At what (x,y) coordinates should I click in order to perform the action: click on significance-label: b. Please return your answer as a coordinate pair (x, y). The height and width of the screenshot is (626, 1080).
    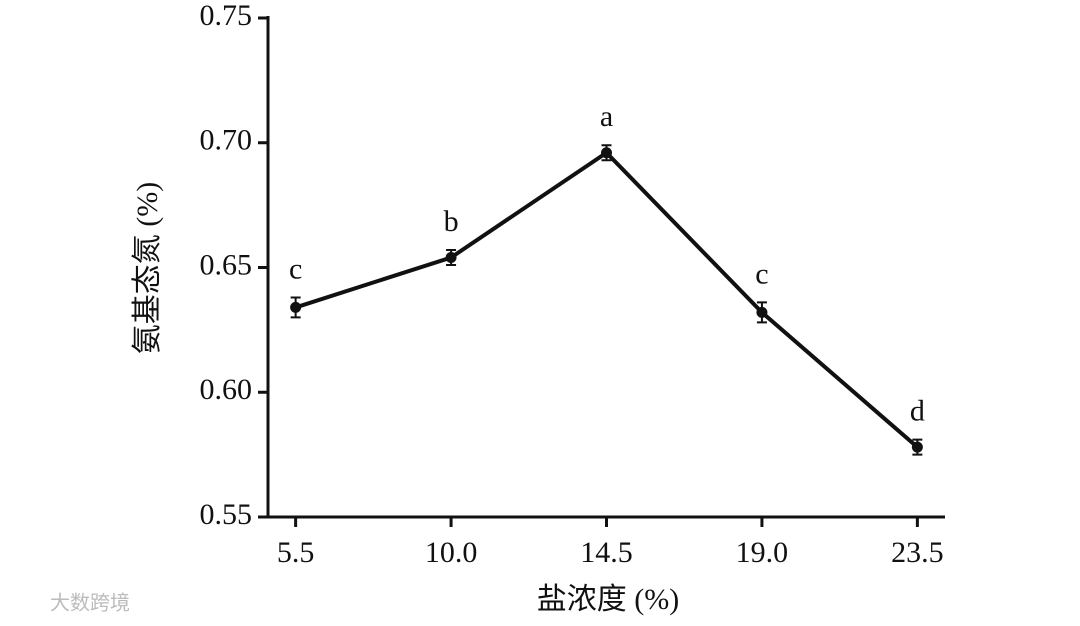
    Looking at the image, I should click on (451, 221).